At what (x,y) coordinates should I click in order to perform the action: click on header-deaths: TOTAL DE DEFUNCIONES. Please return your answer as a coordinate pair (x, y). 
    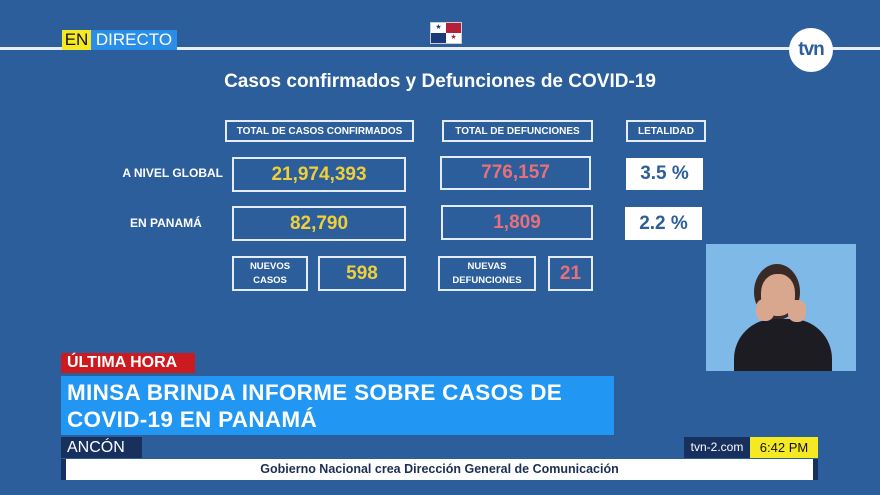
    Looking at the image, I should click on (517, 131).